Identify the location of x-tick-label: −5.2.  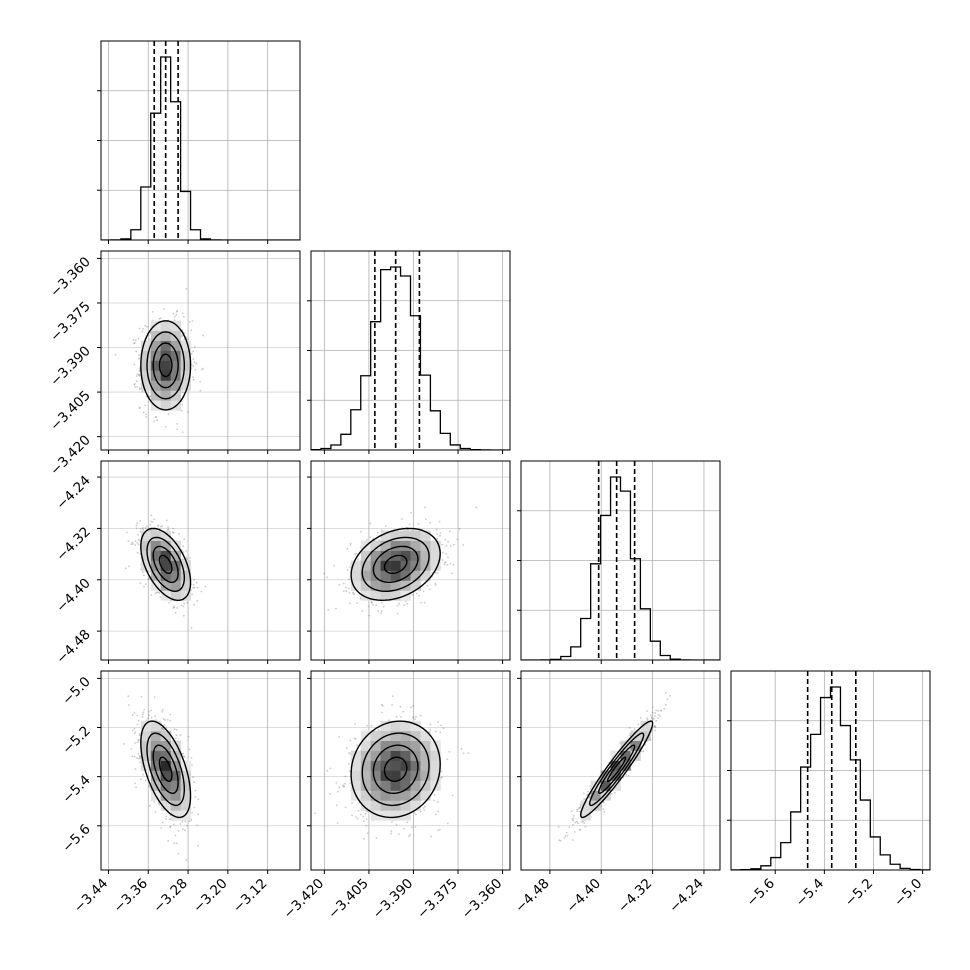
(859, 893).